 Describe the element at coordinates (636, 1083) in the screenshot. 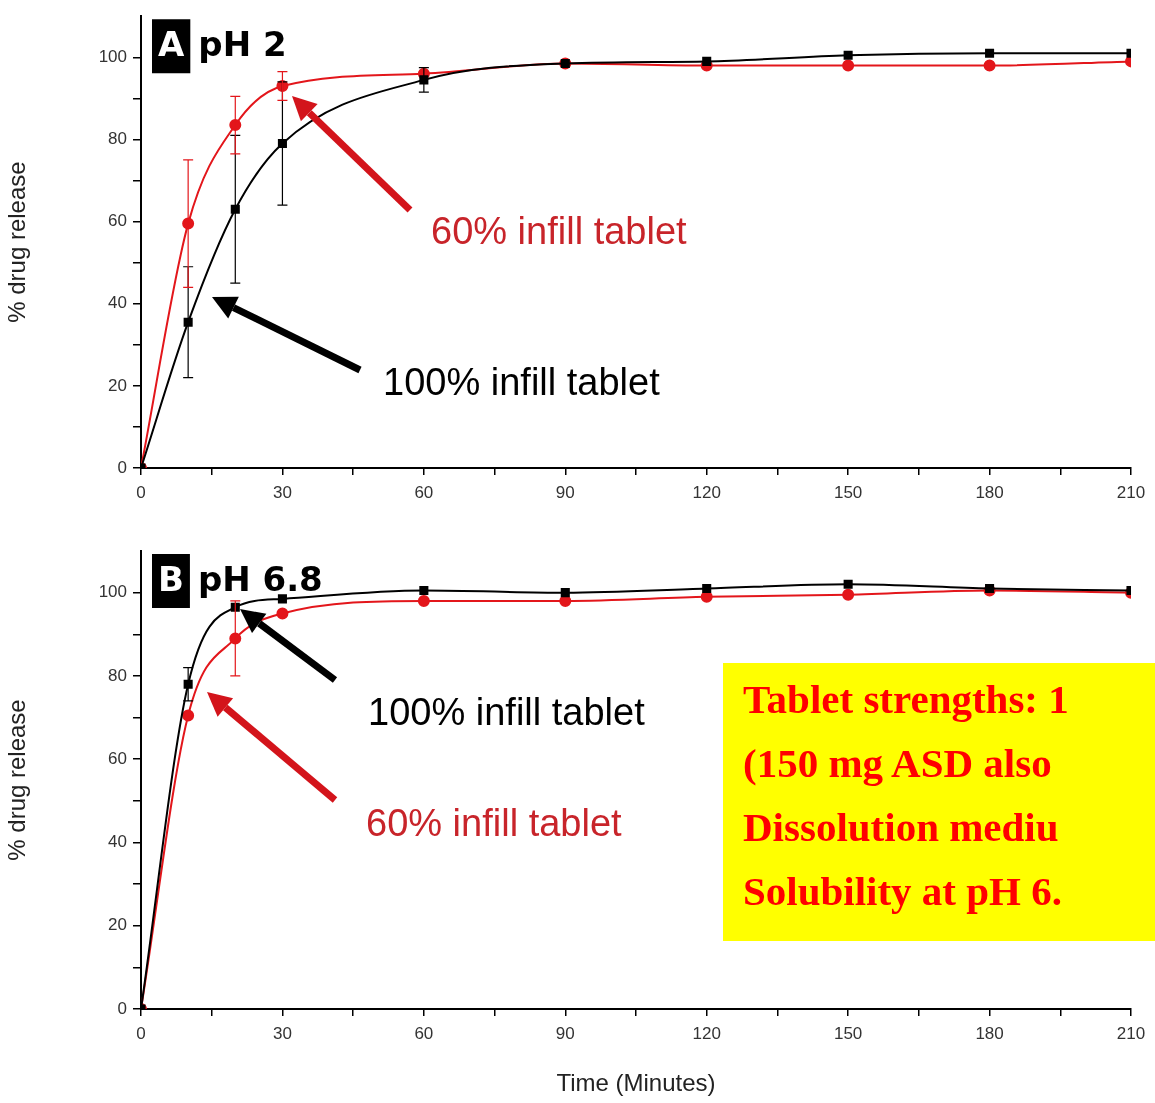

I see `x-axis-title: Time (Minutes)` at that location.